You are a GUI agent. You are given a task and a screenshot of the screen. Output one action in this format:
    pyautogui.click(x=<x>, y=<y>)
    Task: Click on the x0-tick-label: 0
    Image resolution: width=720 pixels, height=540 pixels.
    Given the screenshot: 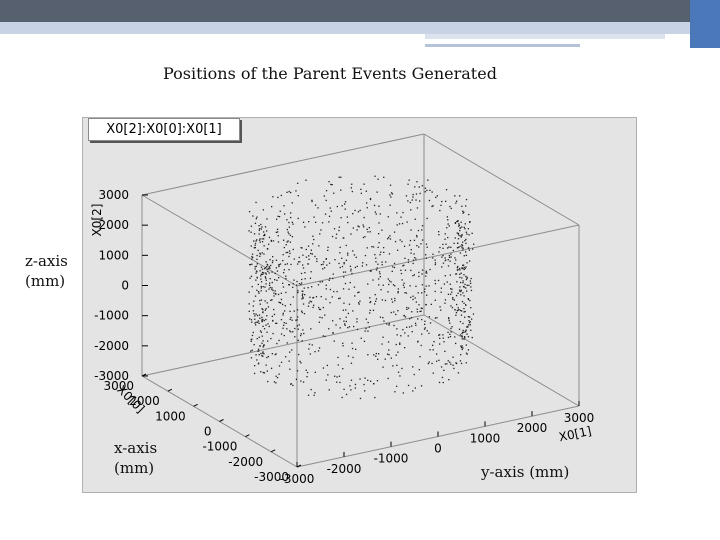 What is the action you would take?
    pyautogui.click(x=208, y=432)
    